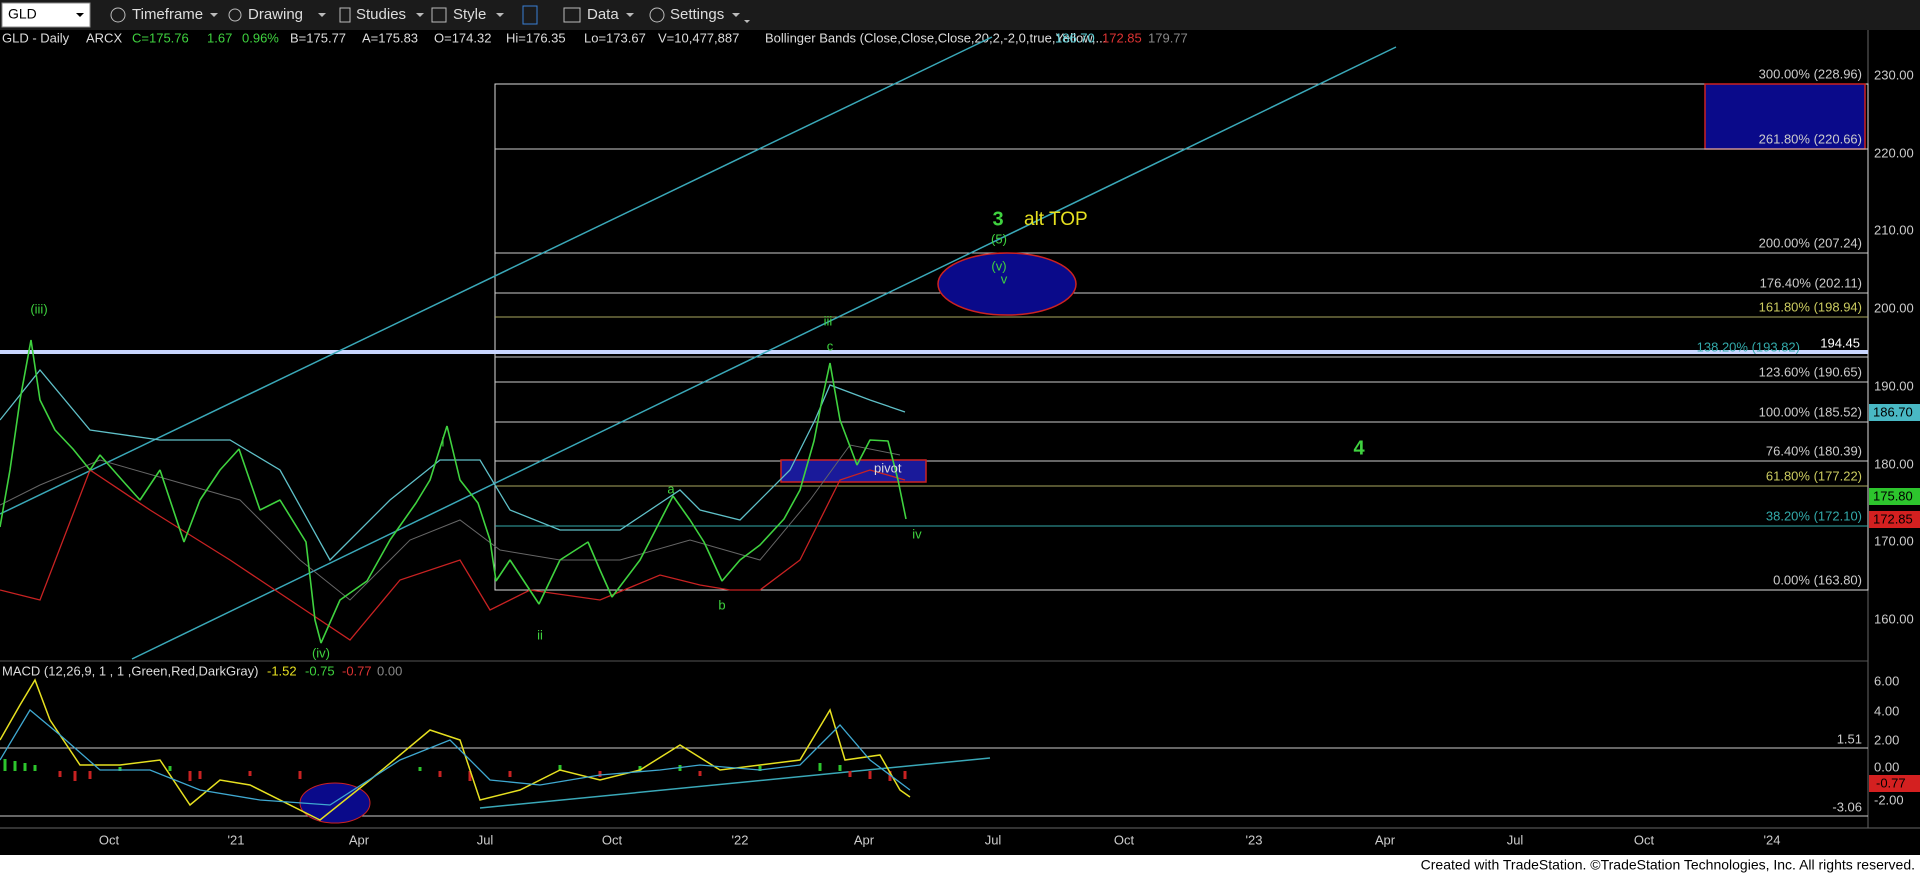  I want to click on fib-label: 300.00% (228.96), so click(1810, 73).